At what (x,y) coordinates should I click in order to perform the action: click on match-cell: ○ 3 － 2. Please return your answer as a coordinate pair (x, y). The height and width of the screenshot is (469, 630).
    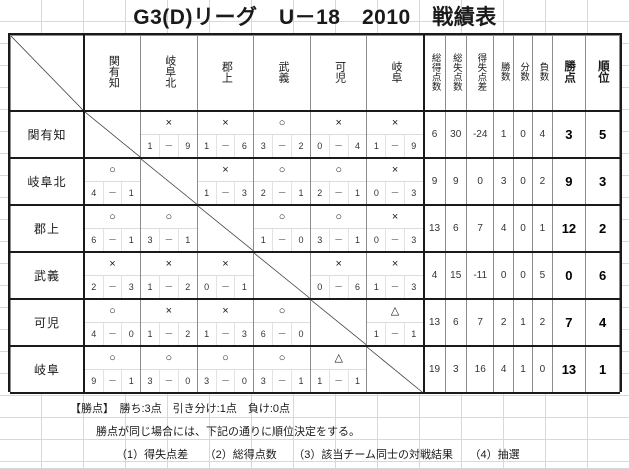
    Looking at the image, I should click on (282, 134).